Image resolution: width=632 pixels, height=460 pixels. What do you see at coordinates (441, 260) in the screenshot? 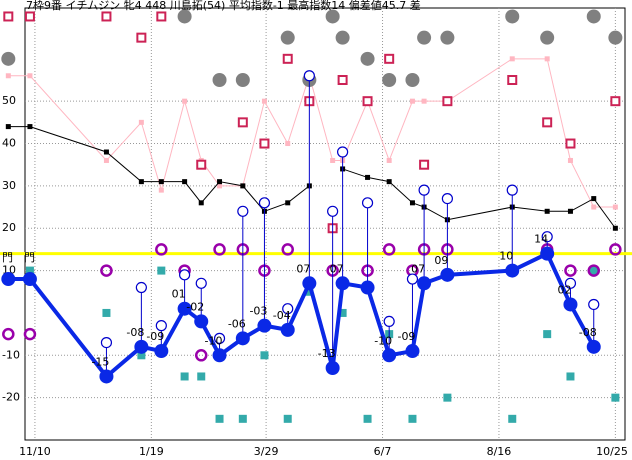
I see `data-label: 09` at bounding box center [441, 260].